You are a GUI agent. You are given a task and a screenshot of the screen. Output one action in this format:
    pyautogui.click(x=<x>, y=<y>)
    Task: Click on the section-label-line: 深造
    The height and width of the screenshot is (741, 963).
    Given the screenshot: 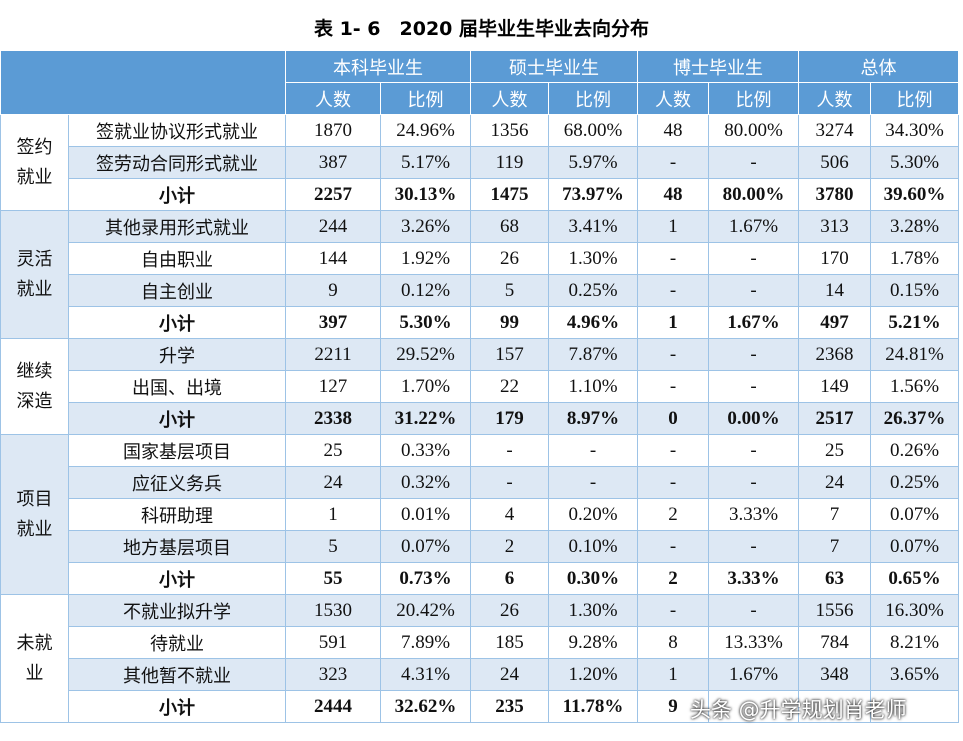 What is the action you would take?
    pyautogui.click(x=34, y=401)
    